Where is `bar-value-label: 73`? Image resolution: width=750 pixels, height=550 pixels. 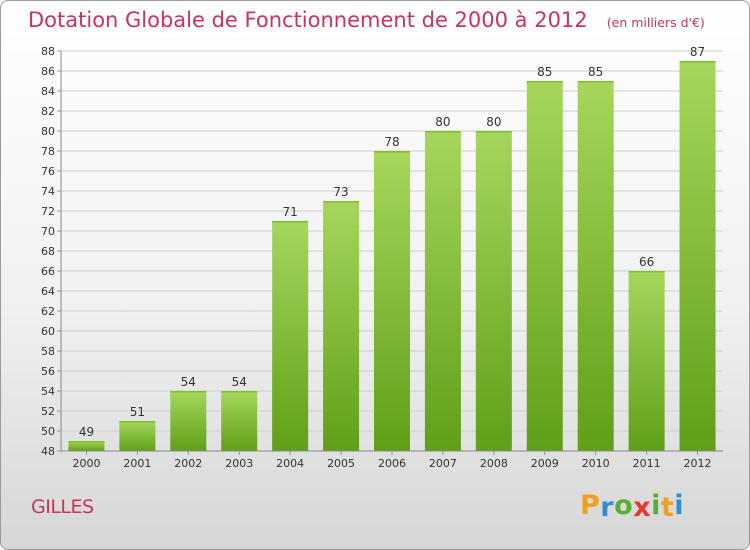
bar-value-label: 73 is located at coordinates (340, 192).